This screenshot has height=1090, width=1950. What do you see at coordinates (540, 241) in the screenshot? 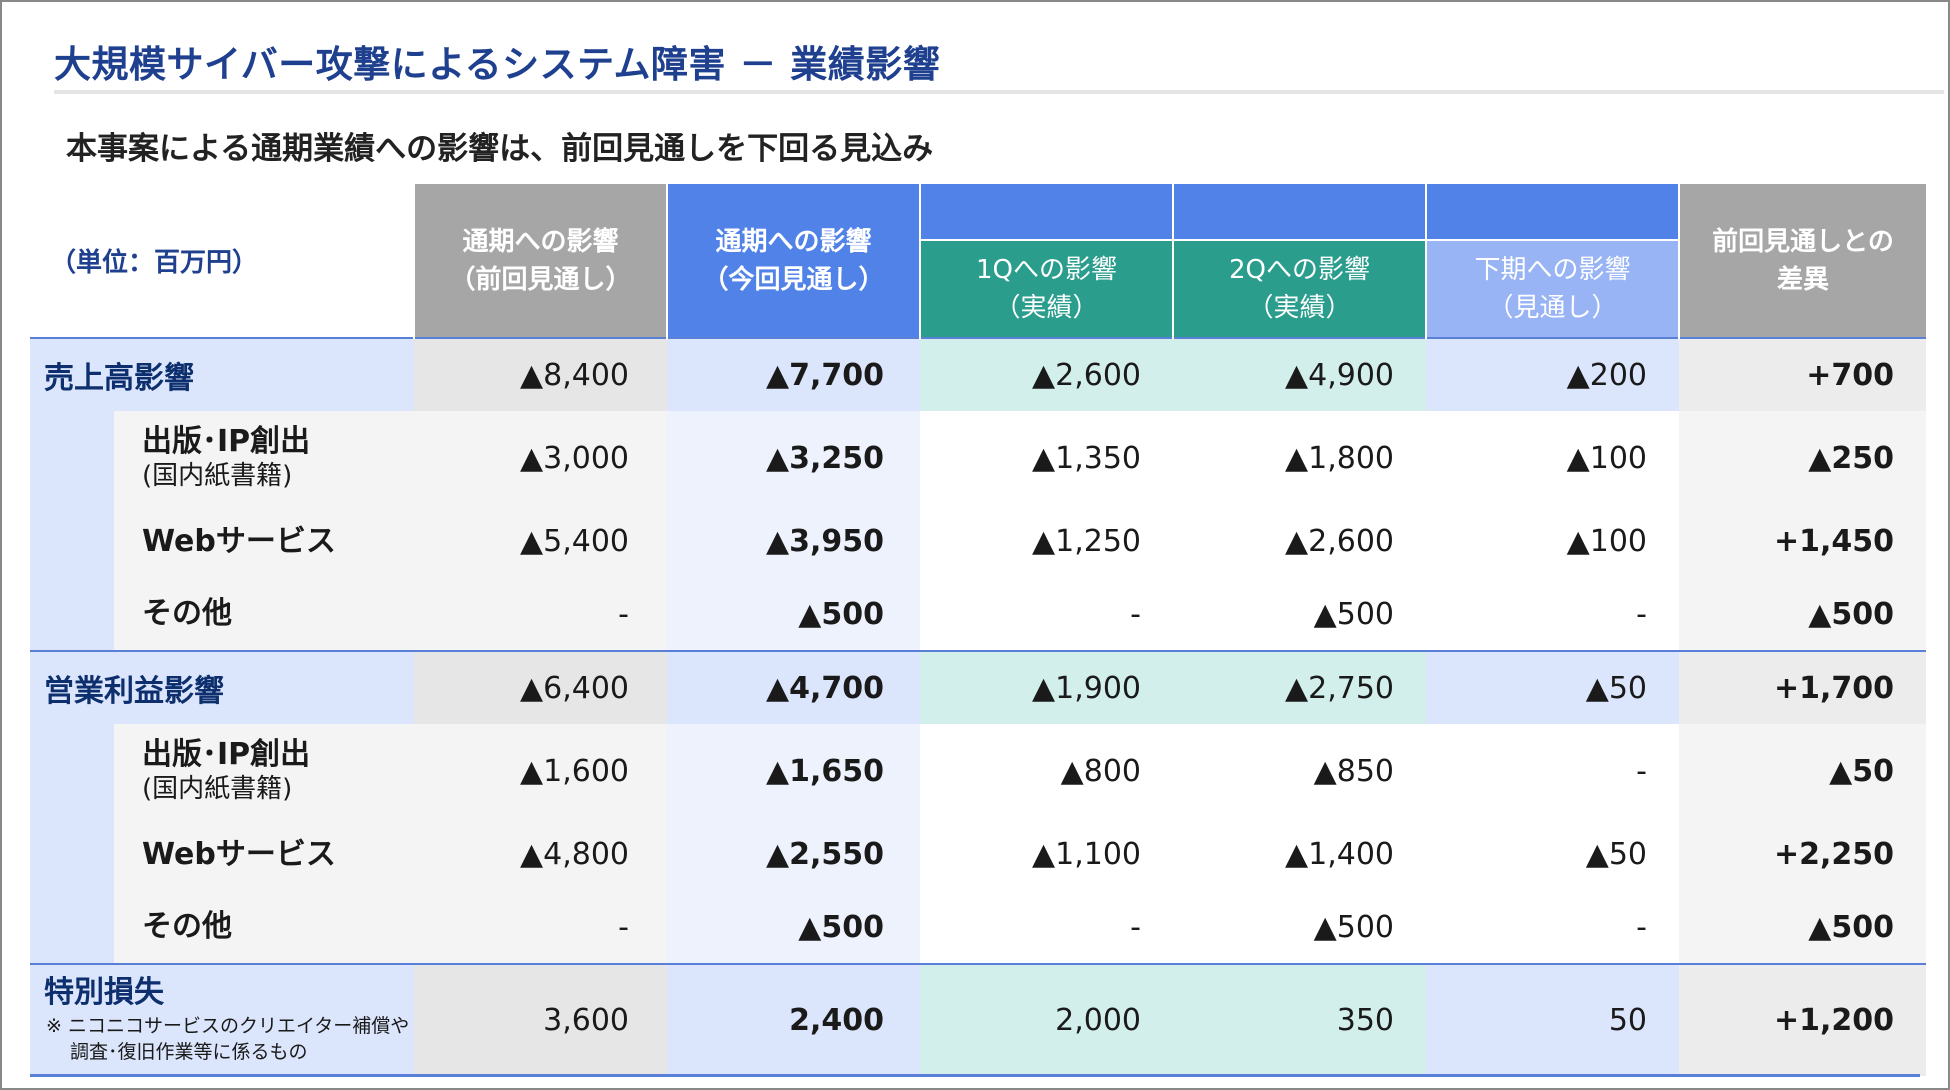
I see `header-prev-line1: 通期への影響` at bounding box center [540, 241].